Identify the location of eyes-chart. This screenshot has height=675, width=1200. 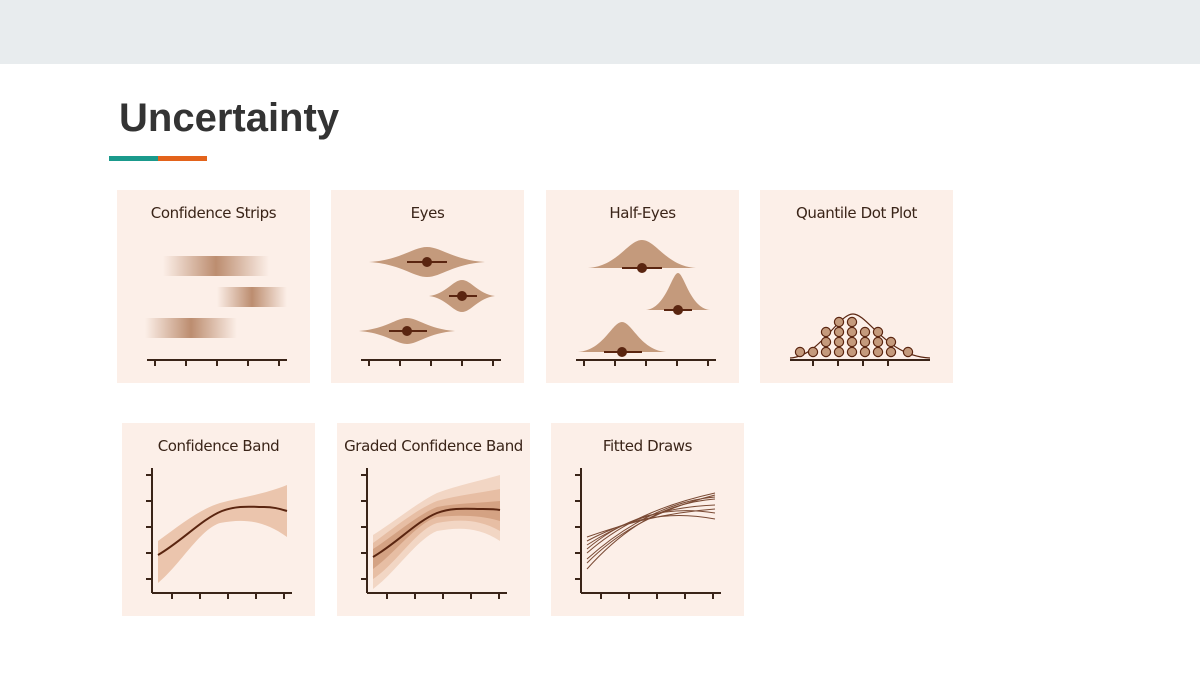
(430, 306).